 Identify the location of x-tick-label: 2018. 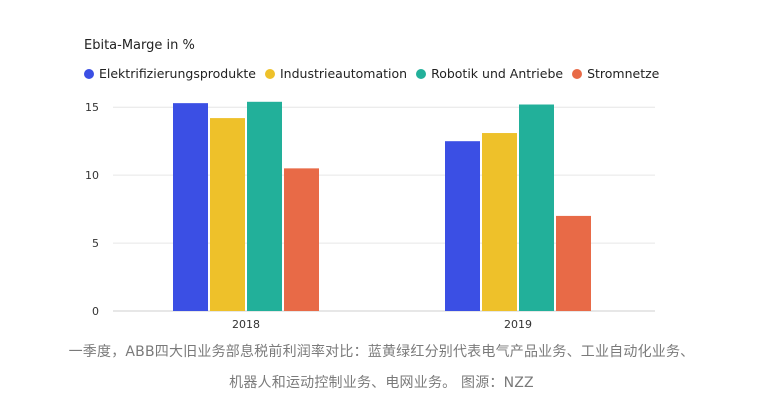
(246, 324).